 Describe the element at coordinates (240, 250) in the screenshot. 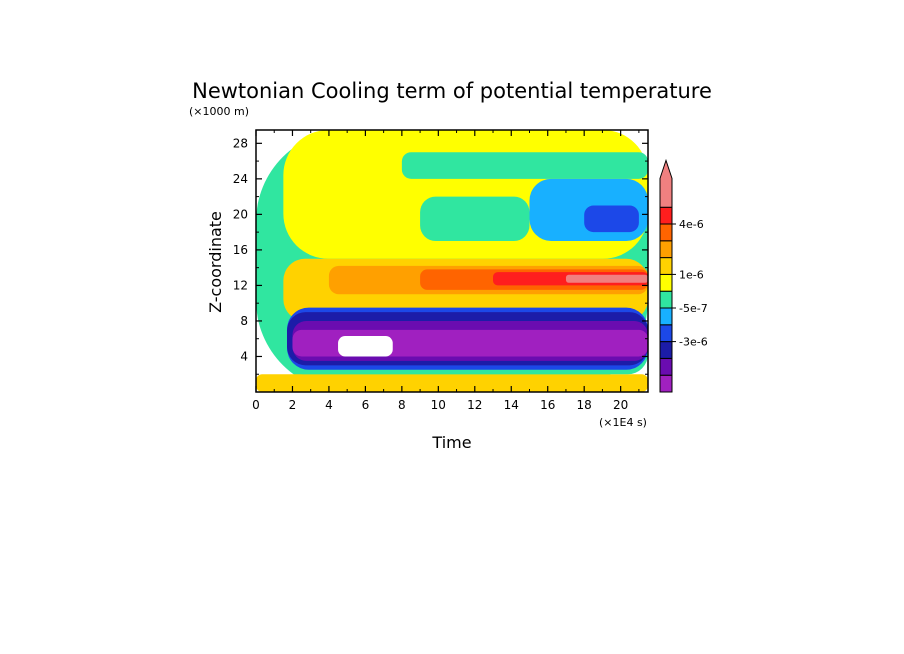

I see `y-tick-label-16: 16` at that location.